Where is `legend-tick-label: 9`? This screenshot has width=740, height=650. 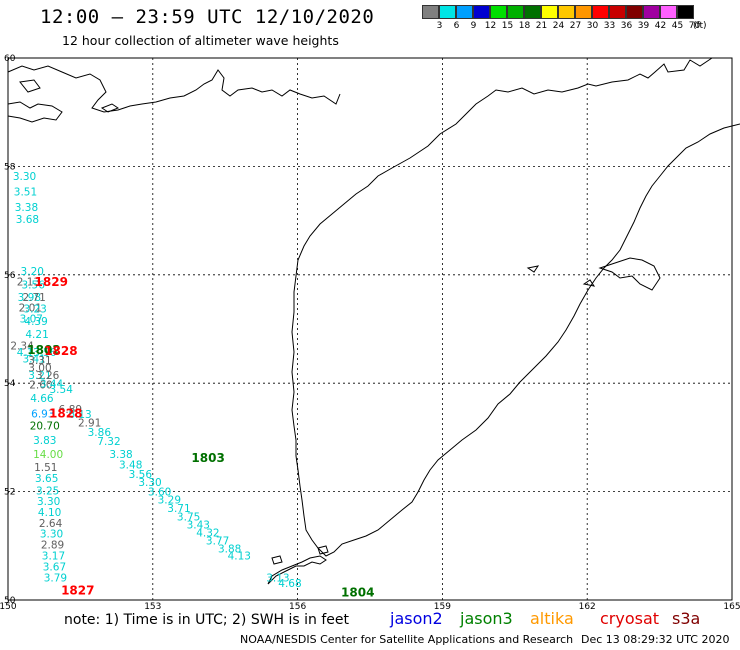 legend-tick-label: 9 is located at coordinates (473, 26).